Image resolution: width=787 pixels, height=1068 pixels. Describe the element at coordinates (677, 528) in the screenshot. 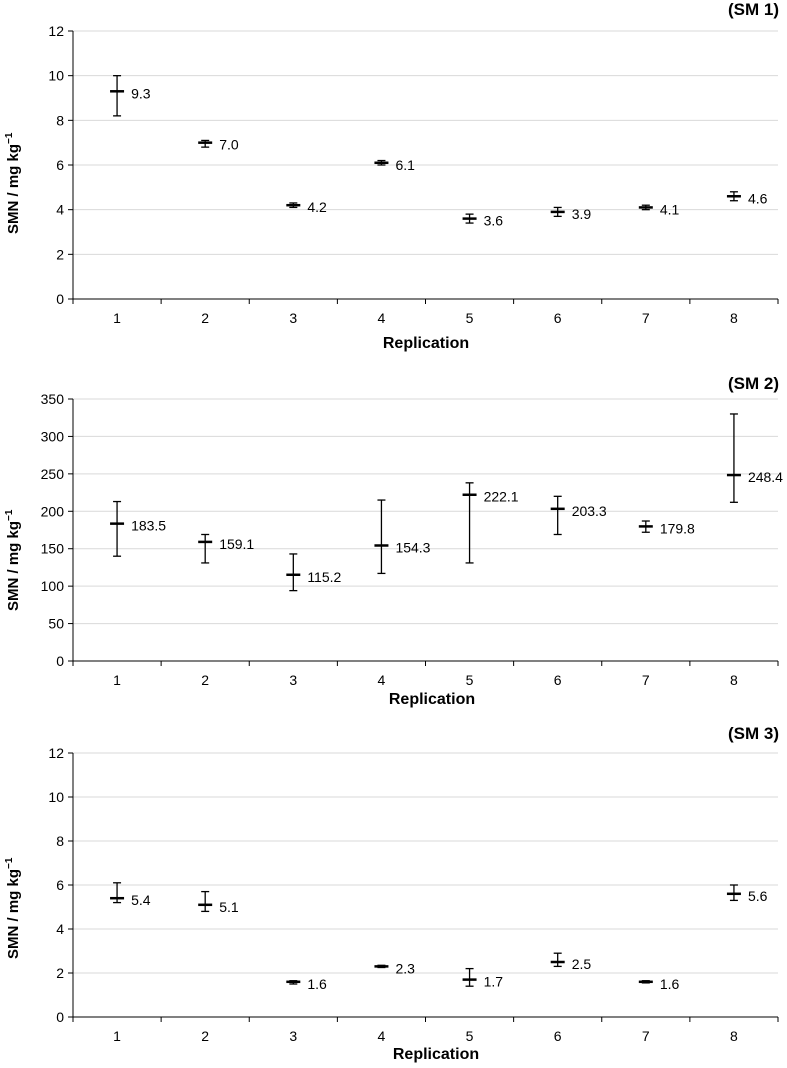

I see `data-label: 179.8` at that location.